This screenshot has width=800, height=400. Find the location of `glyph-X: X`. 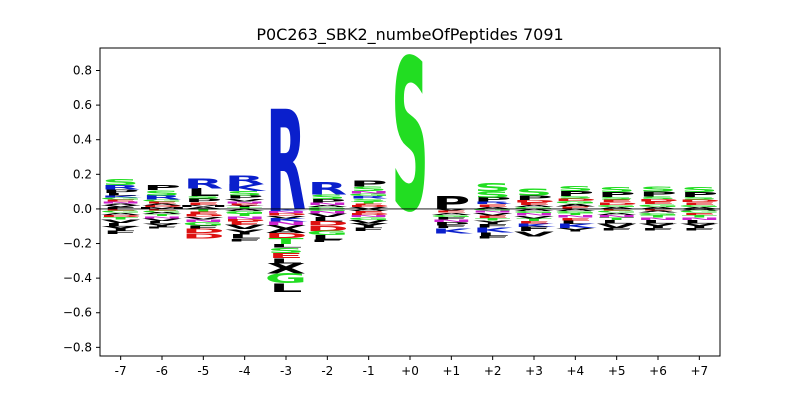

glyph-X: X is located at coordinates (286, 268).